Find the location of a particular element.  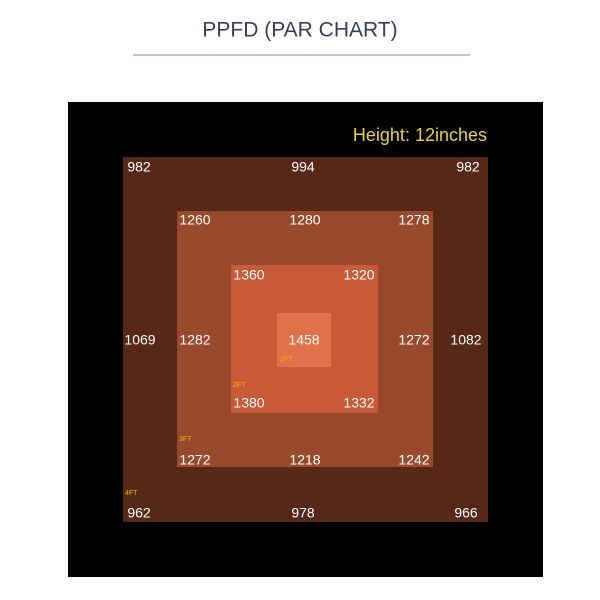

zone-area is located at coordinates (304, 340).